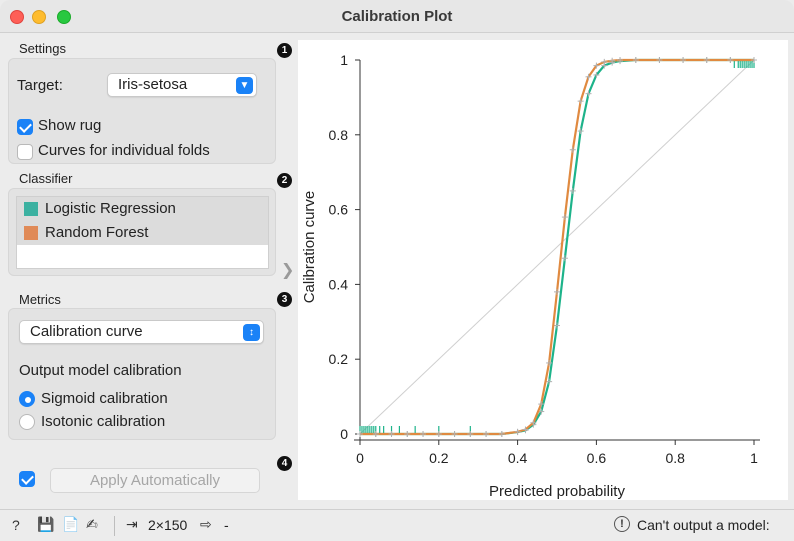 The width and height of the screenshot is (794, 541). Describe the element at coordinates (339, 210) in the screenshot. I see `y-tick-label: 0.6` at that location.